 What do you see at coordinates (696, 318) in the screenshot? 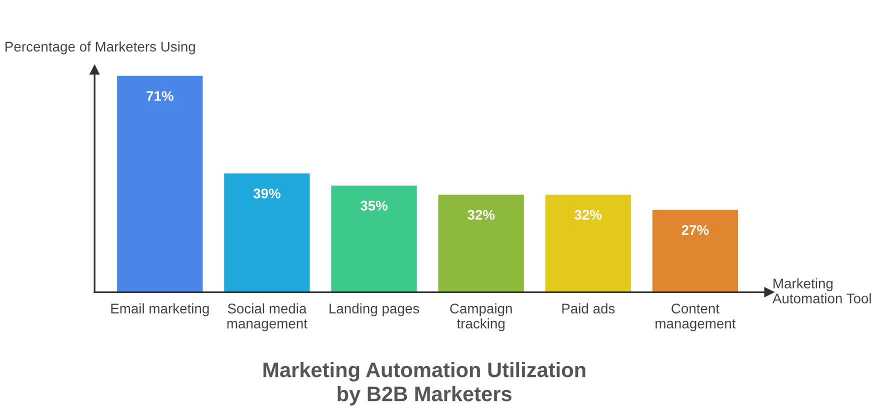
I see `x-tick-label: Content management` at bounding box center [696, 318].